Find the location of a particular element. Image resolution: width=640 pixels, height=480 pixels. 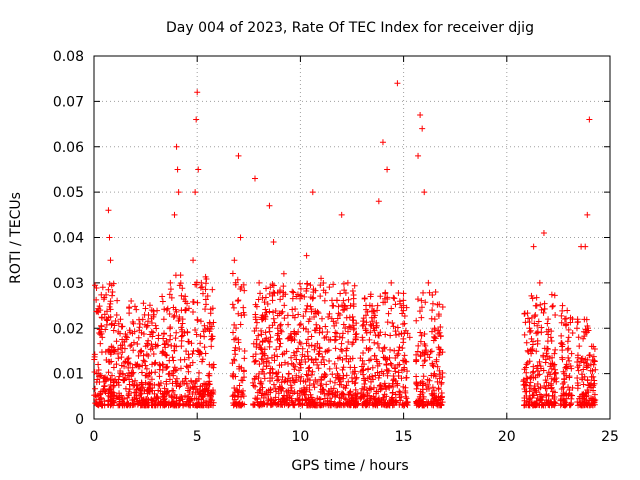

x-tick-label: 10 is located at coordinates (300, 437).